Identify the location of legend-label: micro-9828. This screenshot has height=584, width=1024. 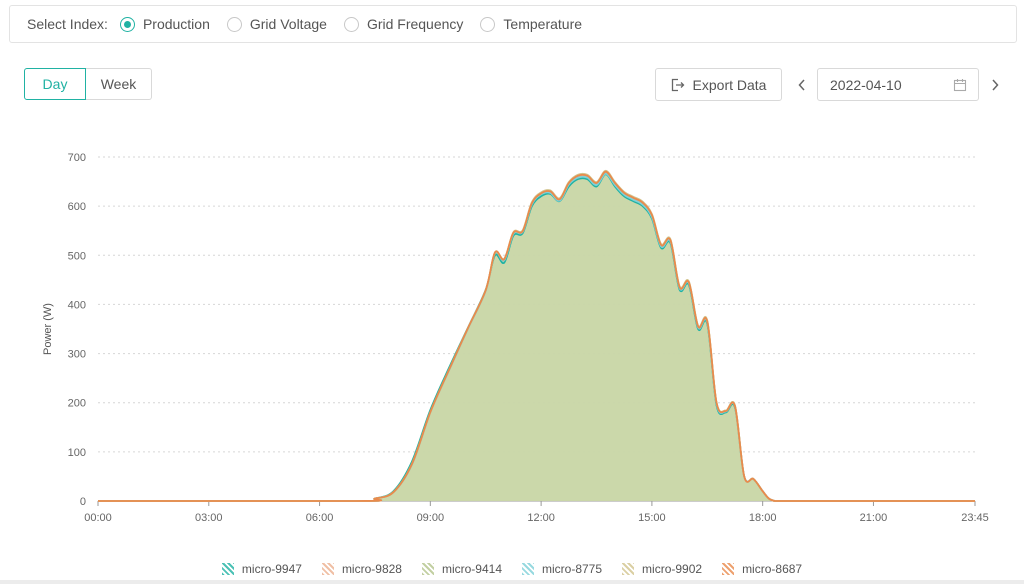
(371, 569).